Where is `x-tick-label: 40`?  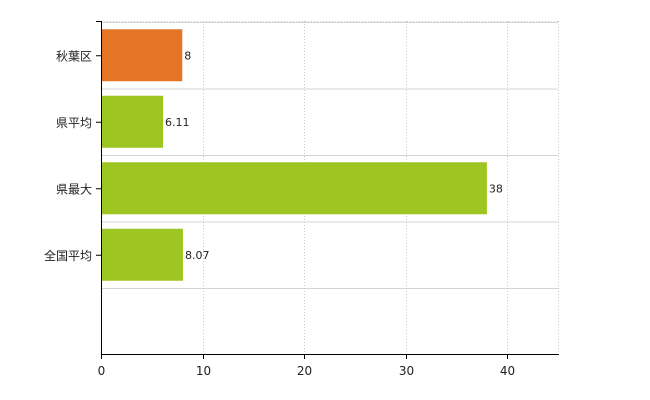
x-tick-label: 40 is located at coordinates (507, 371).